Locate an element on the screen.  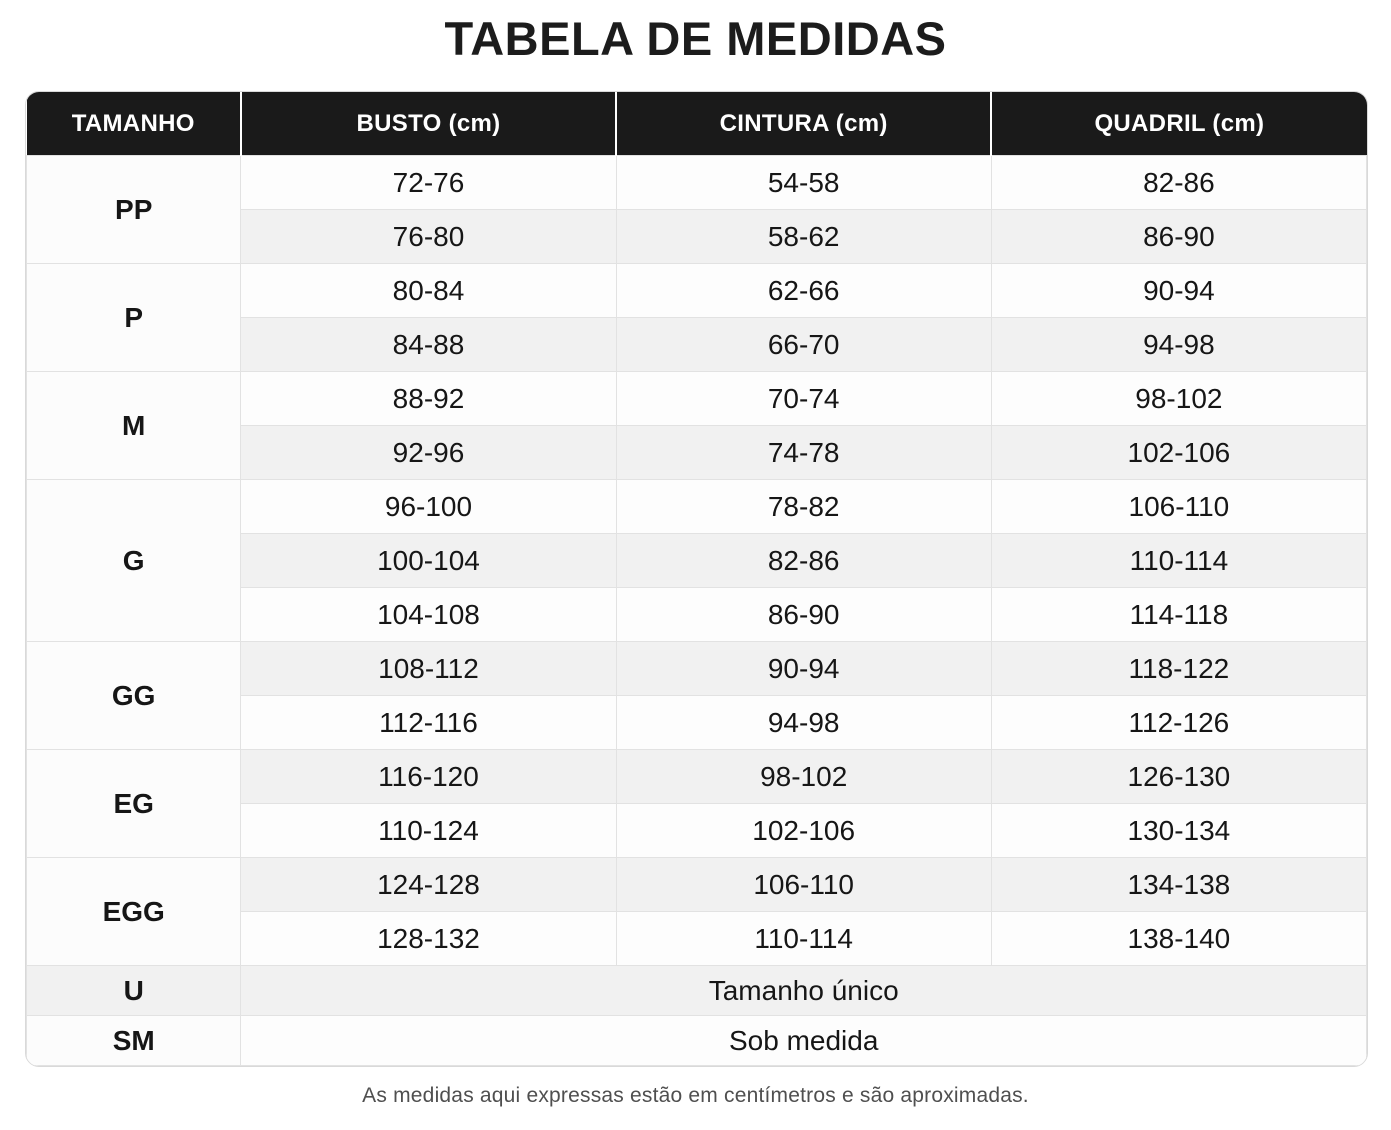
table-row: EGG 124-128 106-110 134-138 is located at coordinates (696, 912).